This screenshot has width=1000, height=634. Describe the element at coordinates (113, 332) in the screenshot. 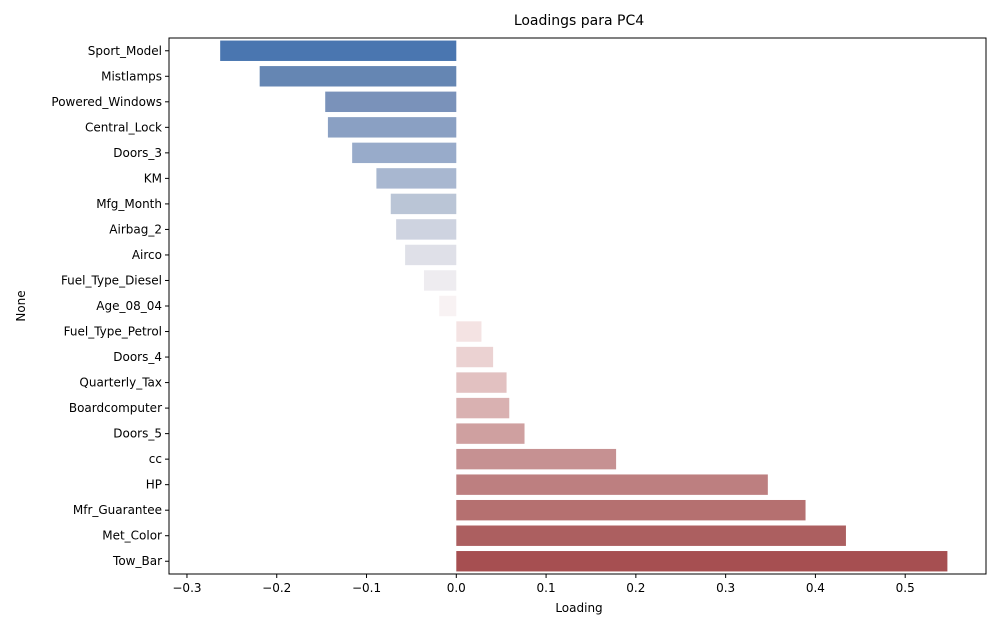

I see `y-tick-label: Fuel_Type_Petrol` at that location.